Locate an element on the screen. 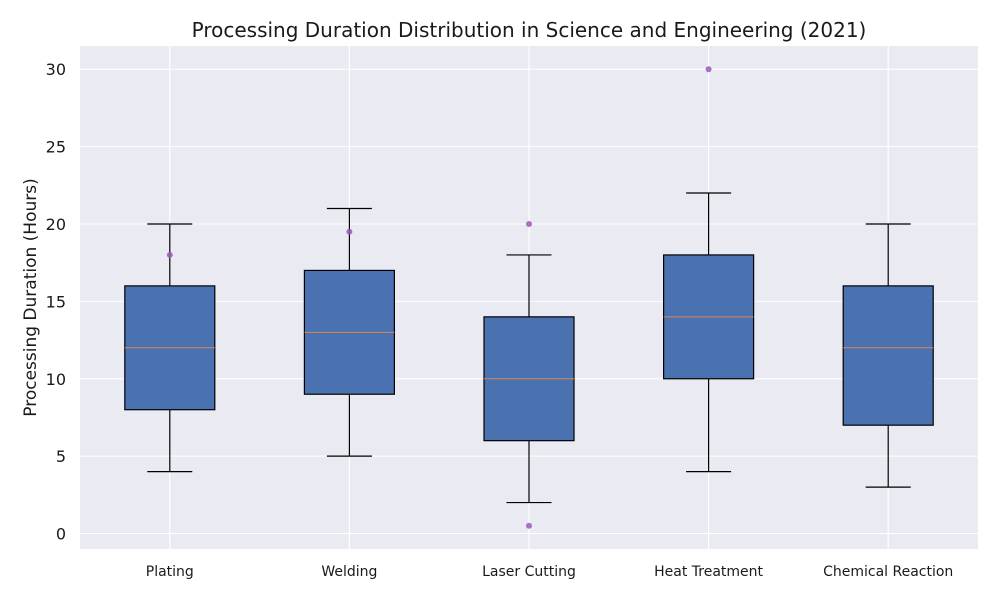  y-tick-label: 5 is located at coordinates (61, 456).